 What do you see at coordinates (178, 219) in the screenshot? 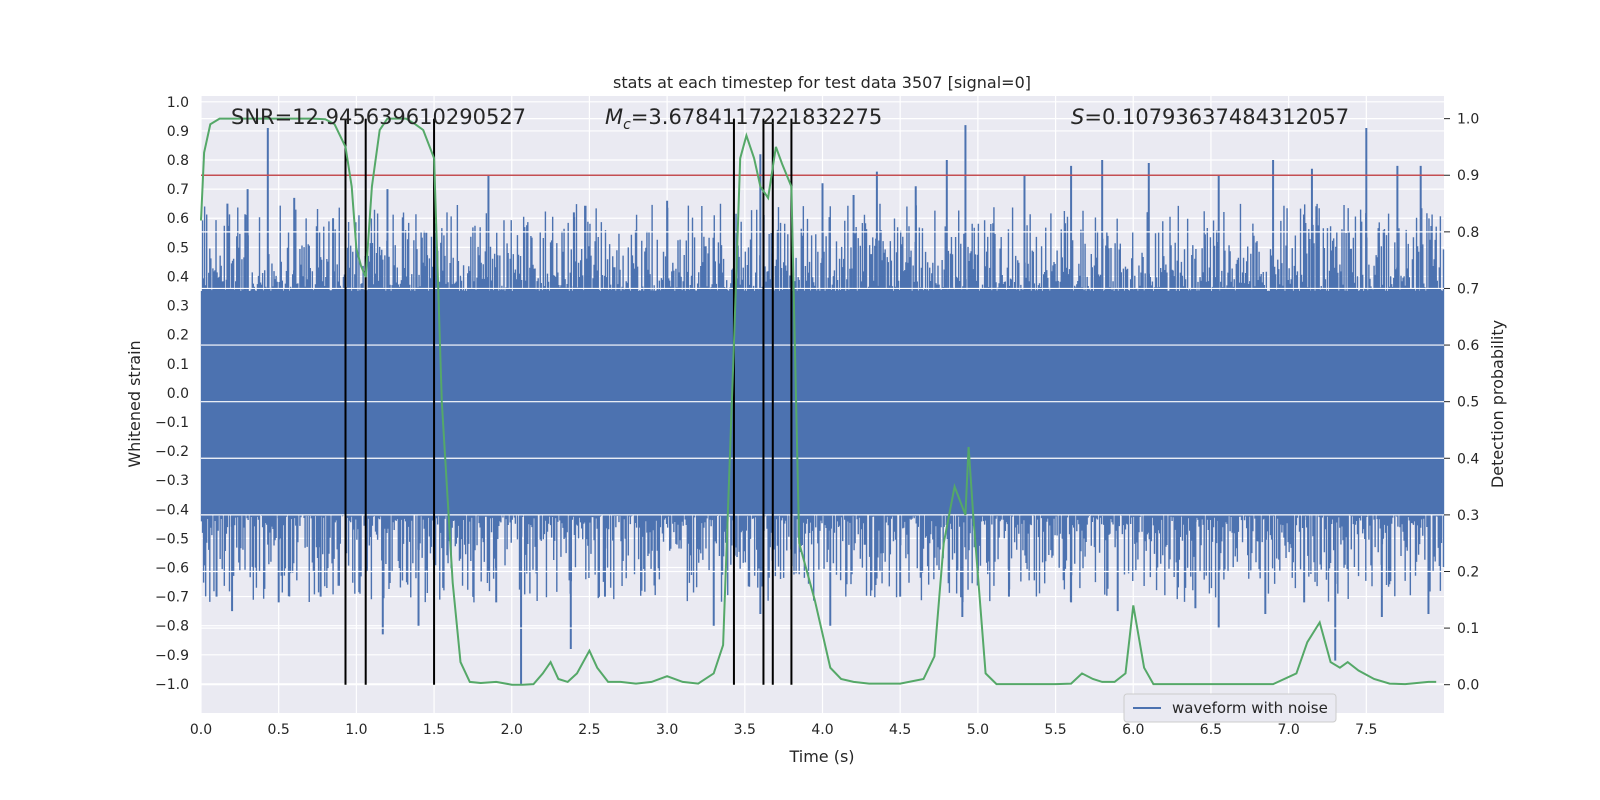
I see `y-tick-label: 0.6` at bounding box center [178, 219].